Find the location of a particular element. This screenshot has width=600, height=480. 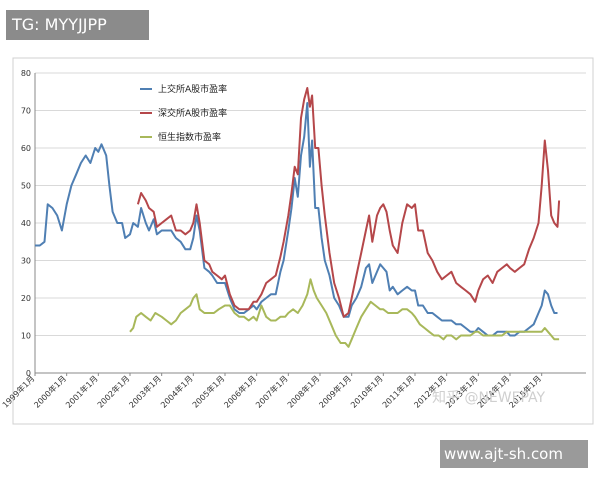

center-watermark: 知乎 @NEWEPAY is located at coordinates (488, 397).